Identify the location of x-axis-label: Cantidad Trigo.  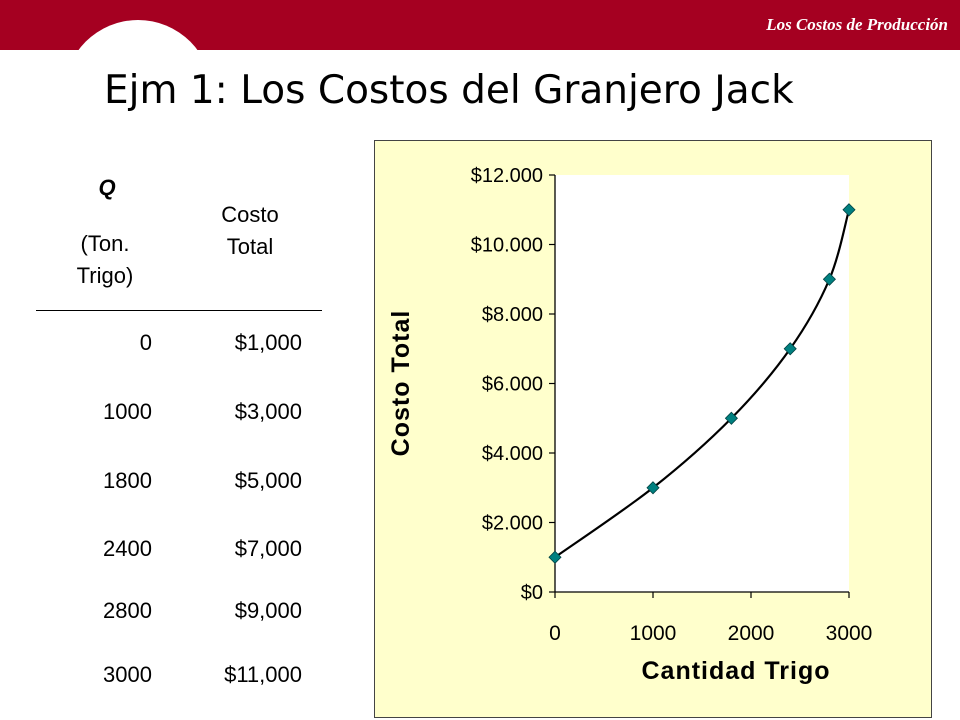
(736, 671).